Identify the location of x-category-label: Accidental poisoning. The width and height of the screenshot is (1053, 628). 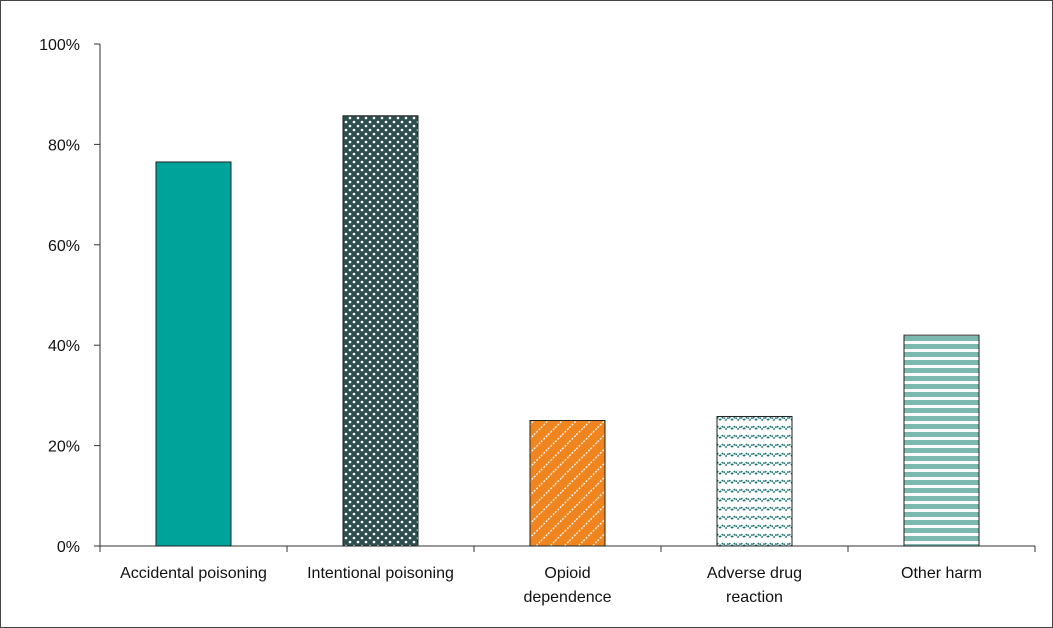
(193, 573).